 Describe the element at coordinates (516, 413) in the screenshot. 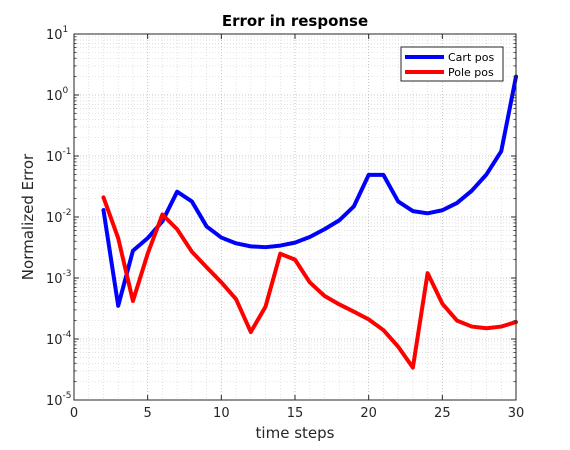

I see `x-tick-label: 30` at that location.